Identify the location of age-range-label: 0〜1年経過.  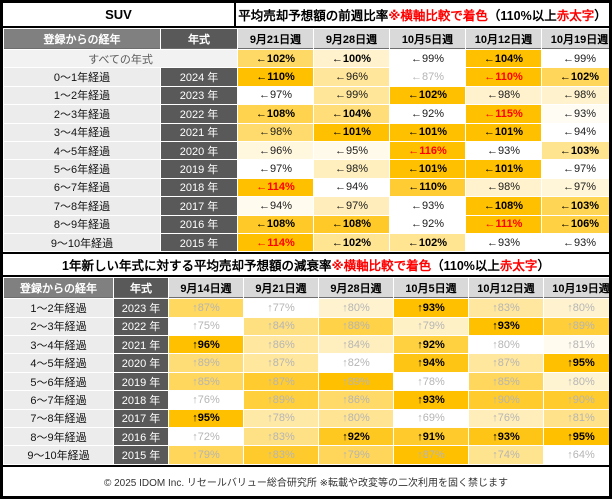
(82, 77).